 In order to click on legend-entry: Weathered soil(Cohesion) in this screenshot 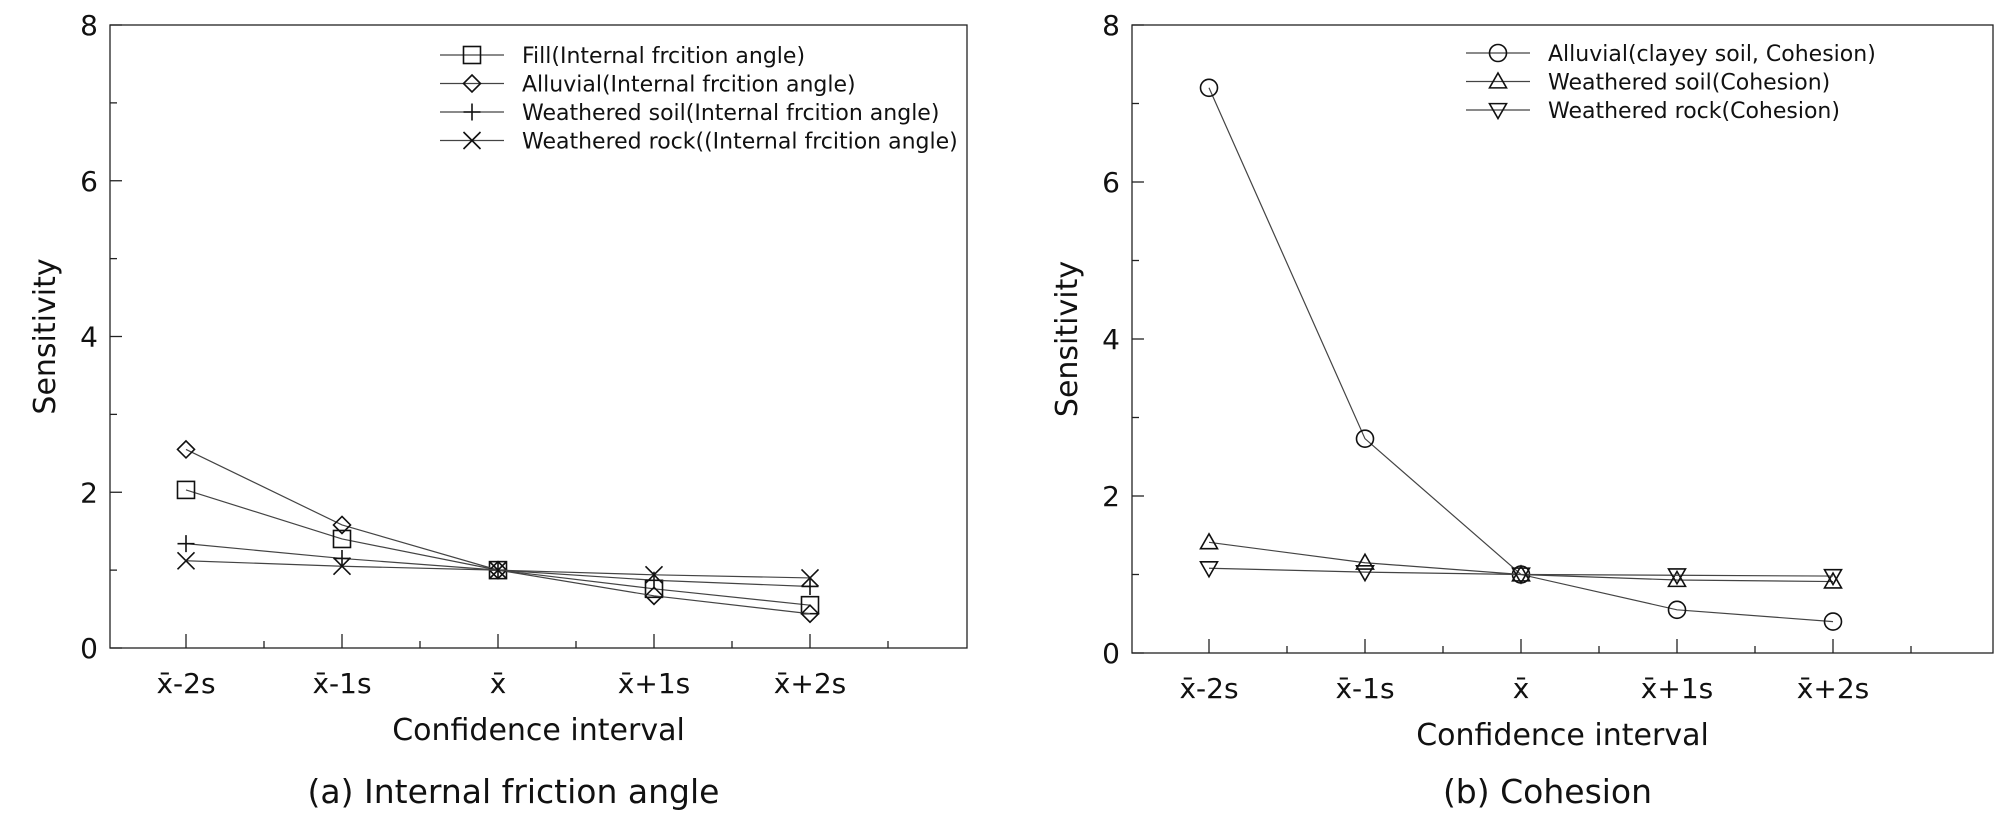, I will do `click(1648, 83)`.